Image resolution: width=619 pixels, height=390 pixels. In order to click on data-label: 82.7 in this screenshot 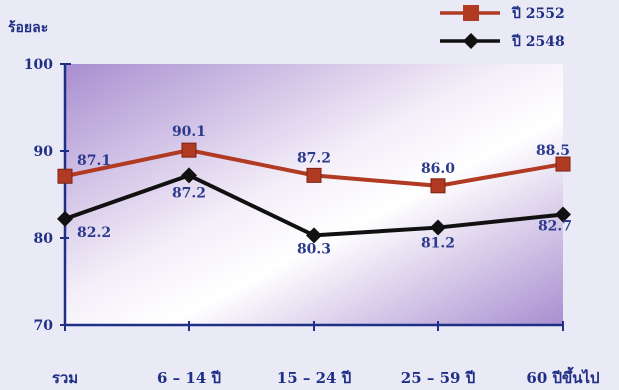, I will do `click(555, 227)`.